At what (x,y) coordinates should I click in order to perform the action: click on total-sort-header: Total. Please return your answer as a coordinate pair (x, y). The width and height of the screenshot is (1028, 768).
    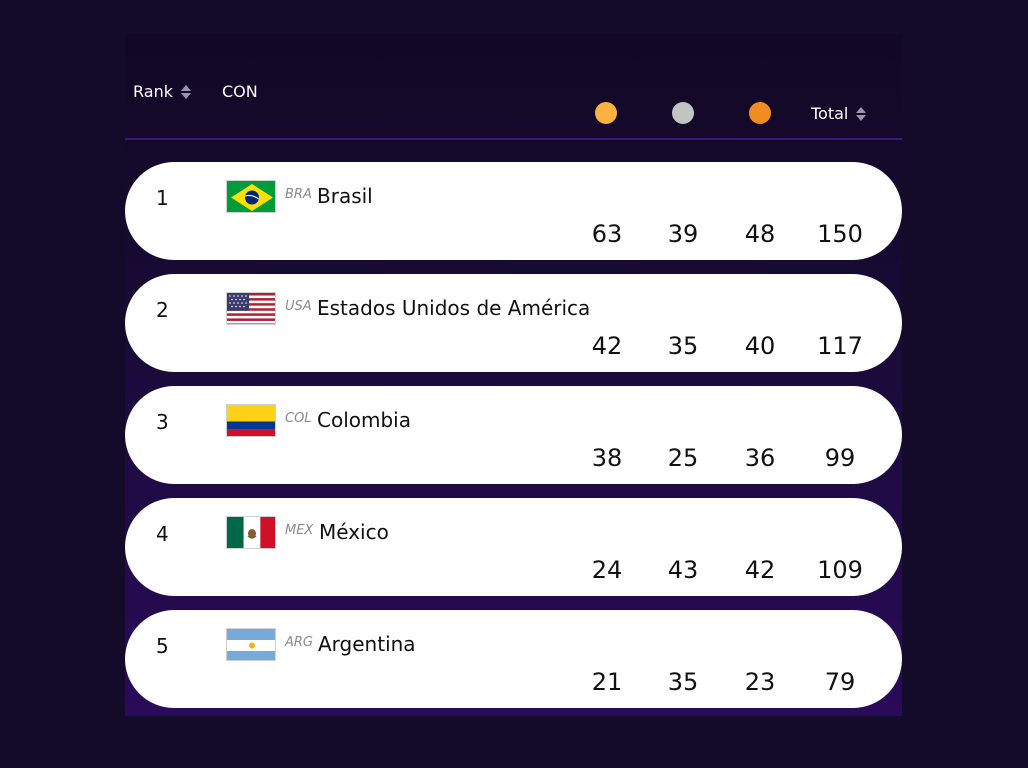
    Looking at the image, I should click on (839, 113).